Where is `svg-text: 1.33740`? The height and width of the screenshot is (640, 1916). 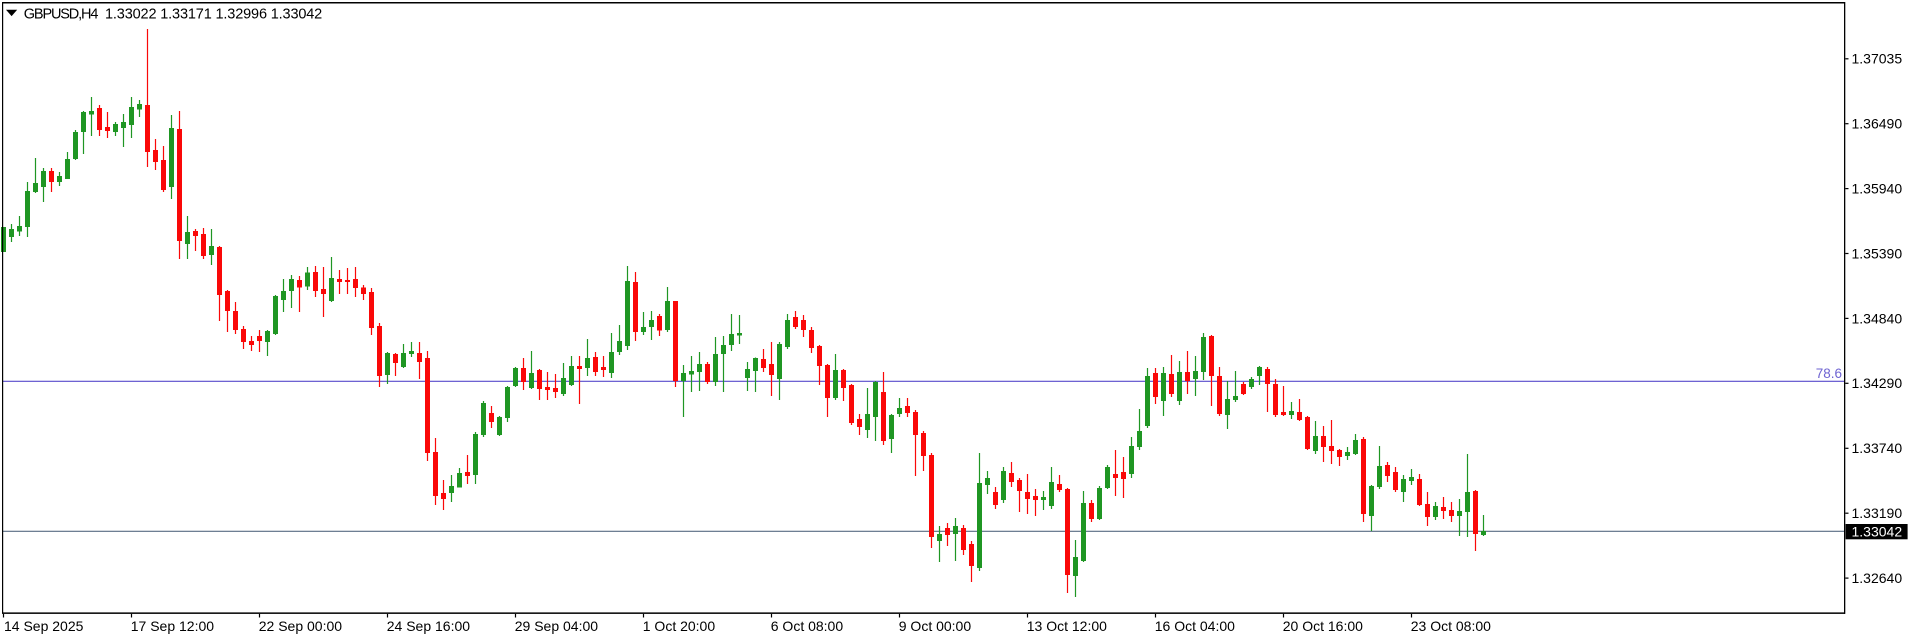
svg-text: 1.33740 is located at coordinates (1877, 448).